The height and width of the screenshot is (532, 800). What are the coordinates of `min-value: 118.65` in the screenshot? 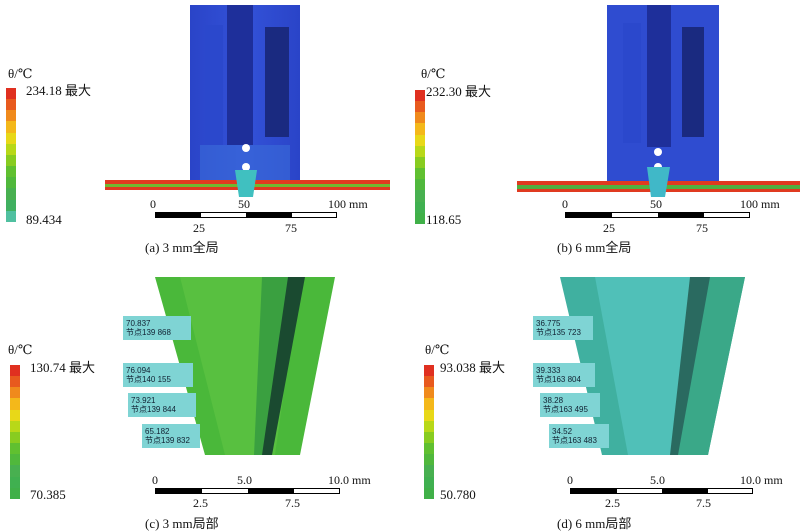 It's located at (444, 219).